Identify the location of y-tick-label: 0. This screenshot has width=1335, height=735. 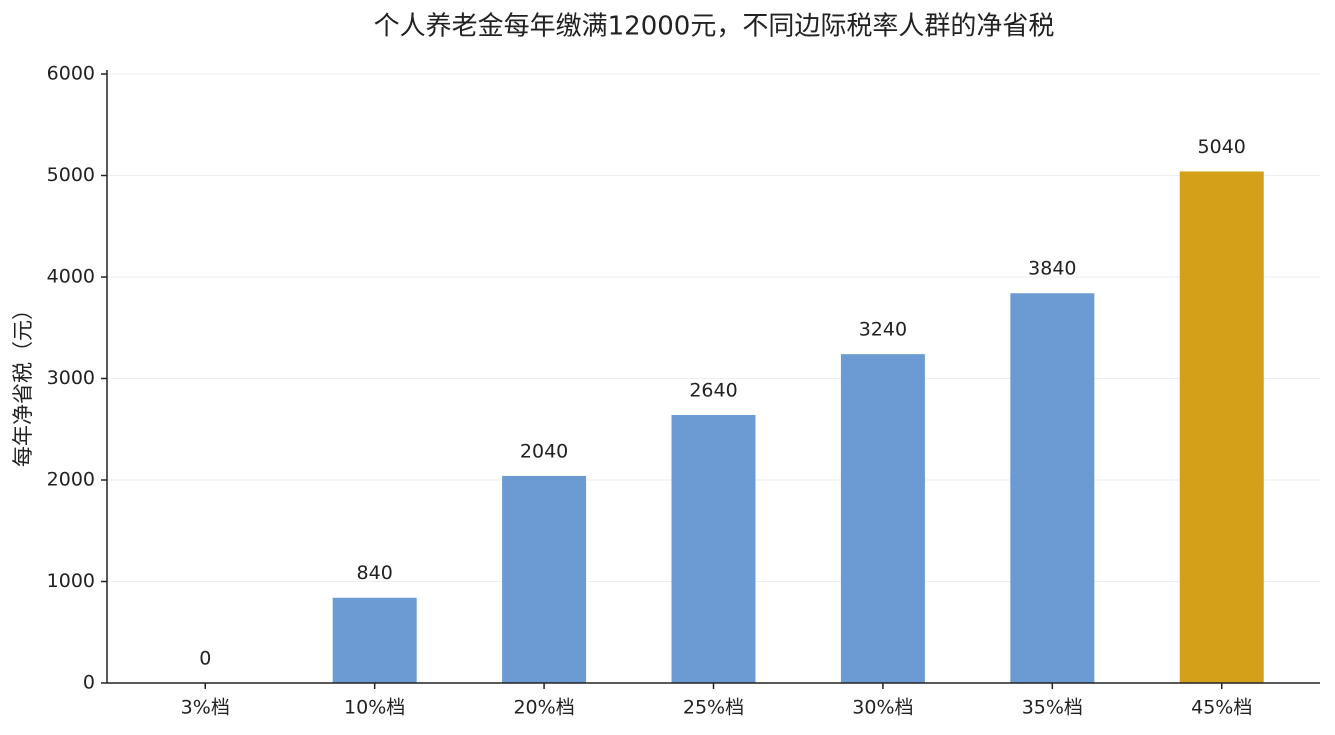
(89, 683).